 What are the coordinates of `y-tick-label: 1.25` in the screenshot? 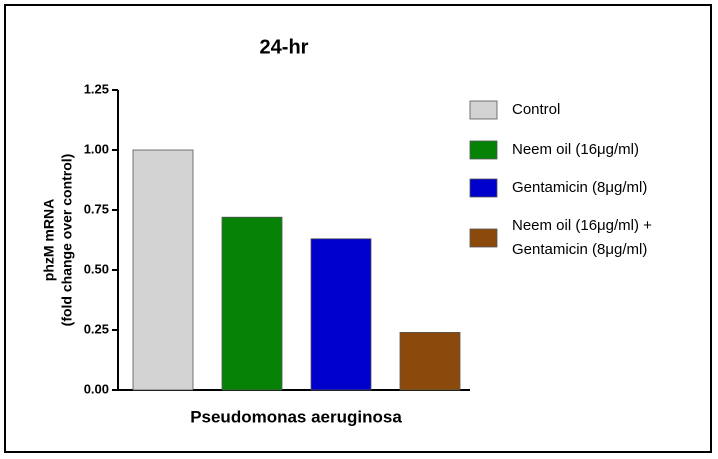 It's located at (96, 88).